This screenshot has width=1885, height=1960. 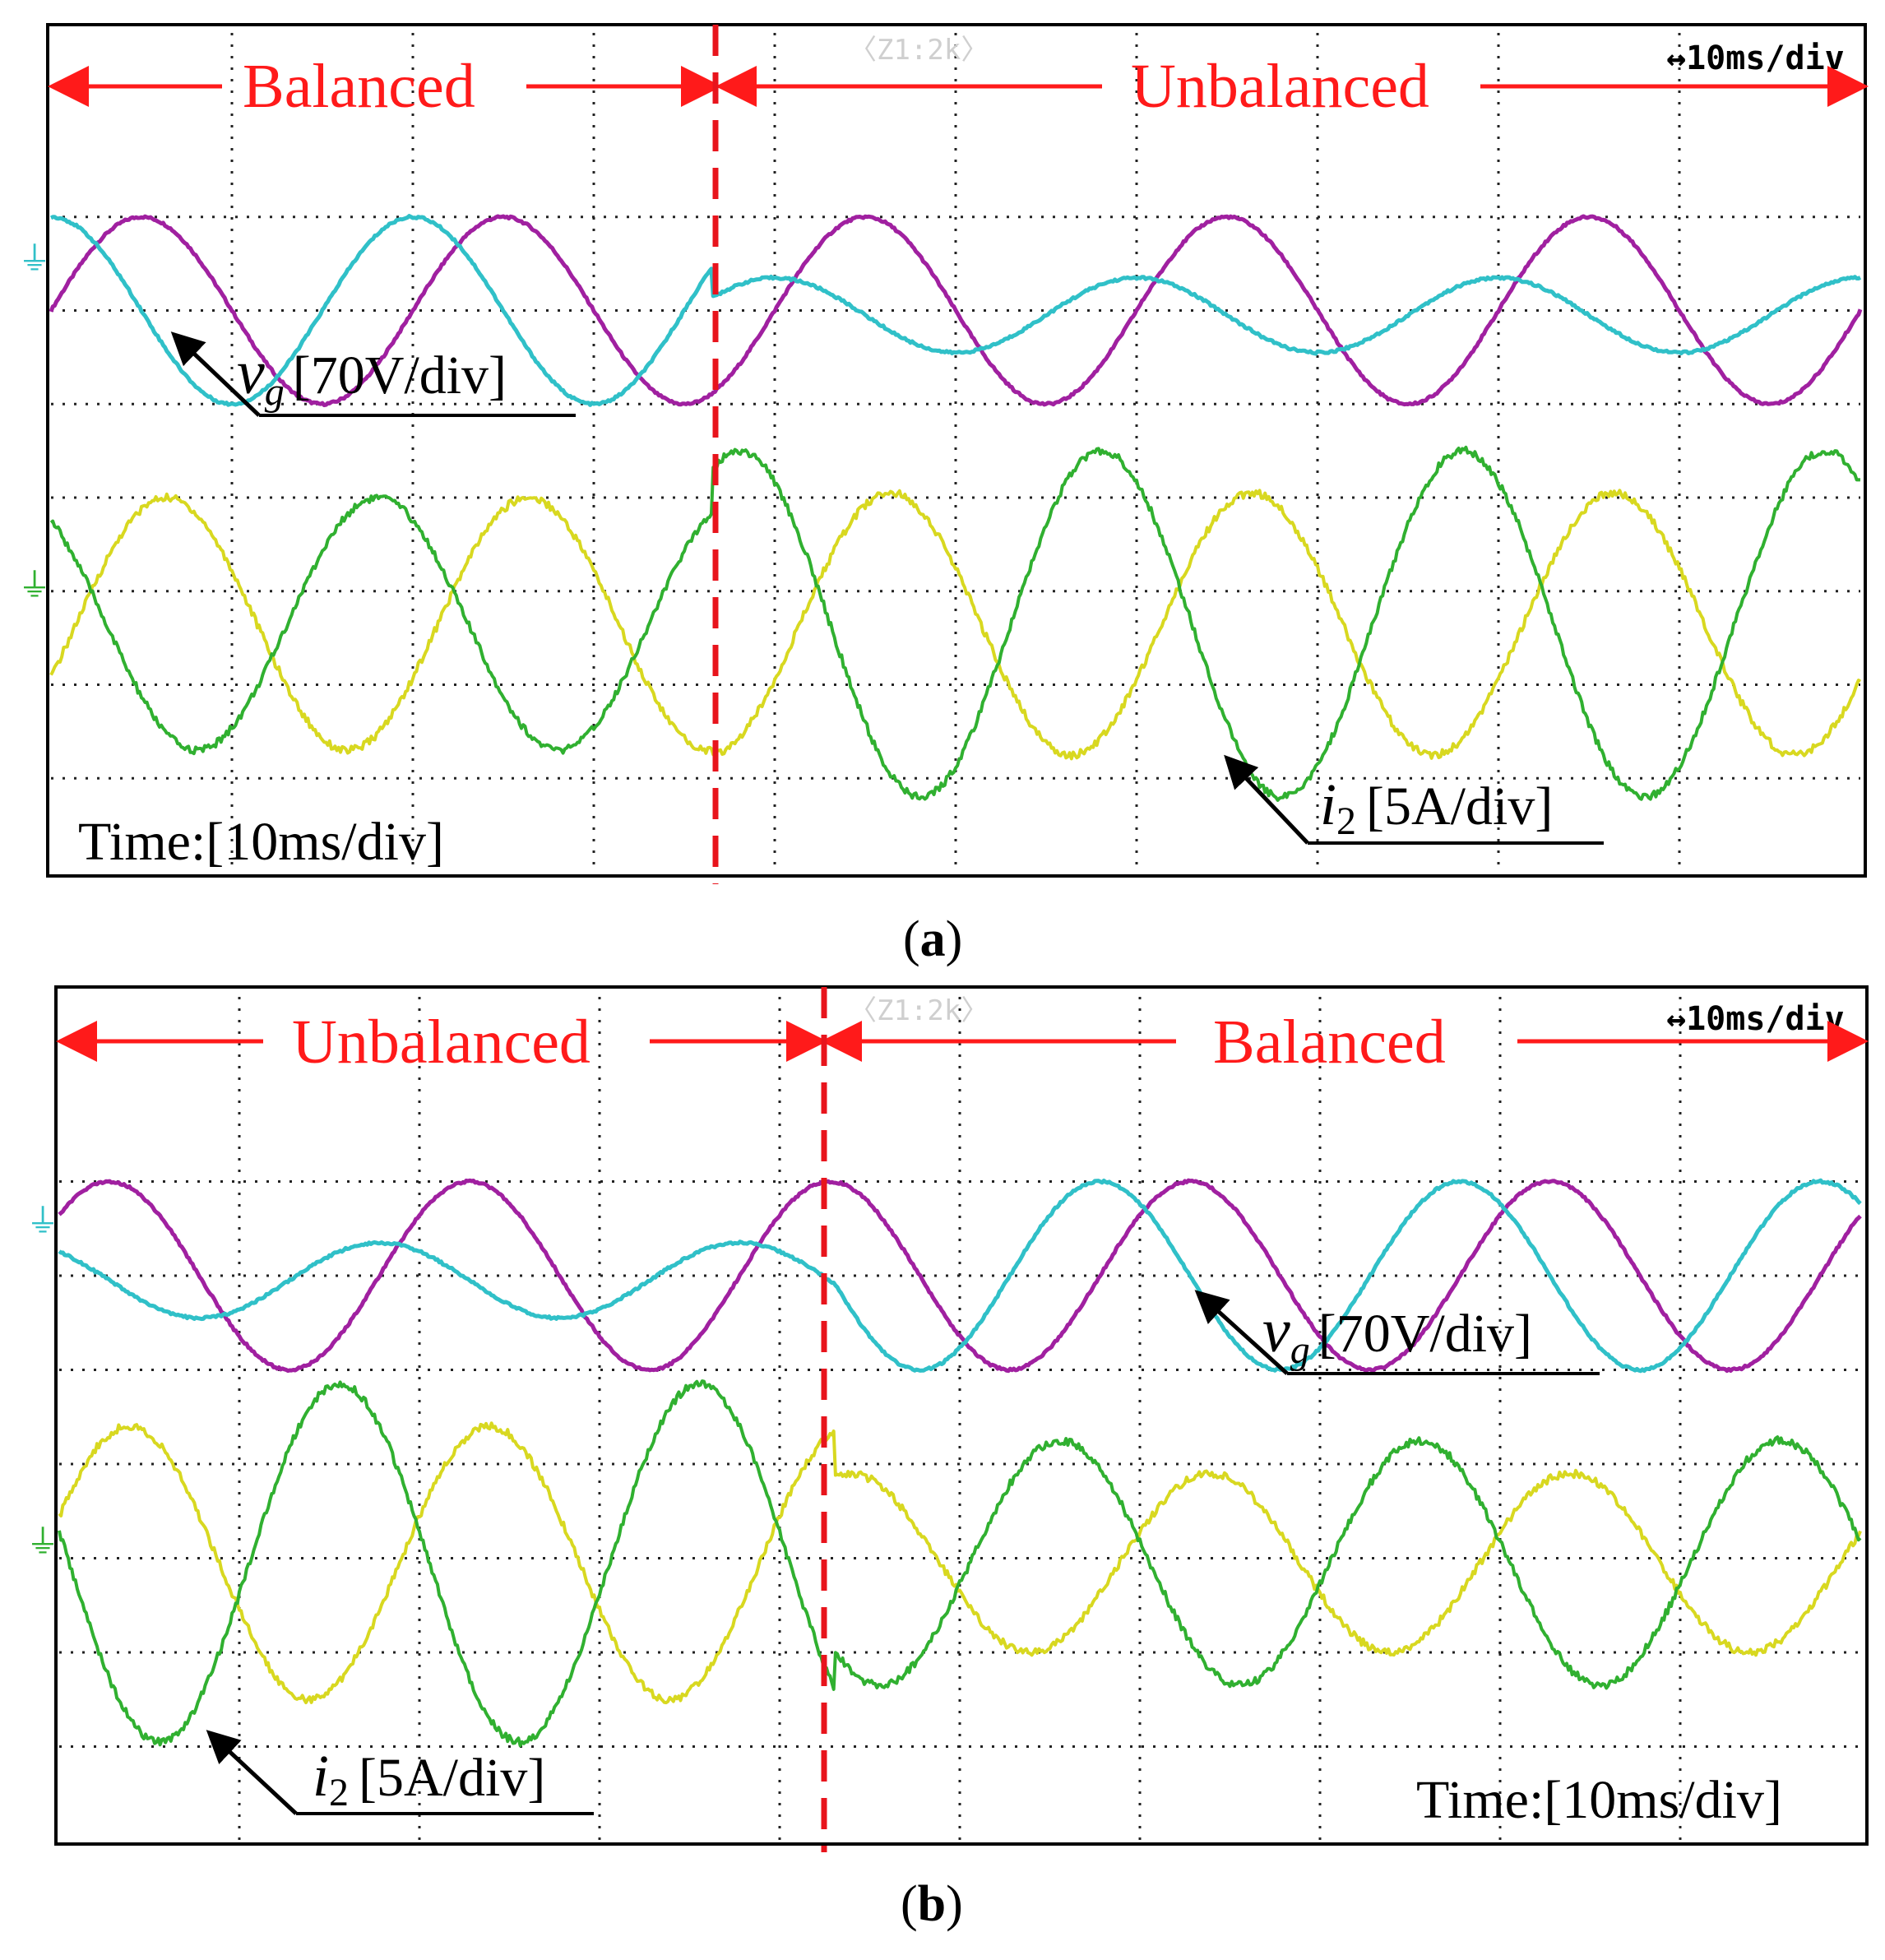 What do you see at coordinates (932, 1904) in the screenshot?
I see `panel-b-caption: (b)` at bounding box center [932, 1904].